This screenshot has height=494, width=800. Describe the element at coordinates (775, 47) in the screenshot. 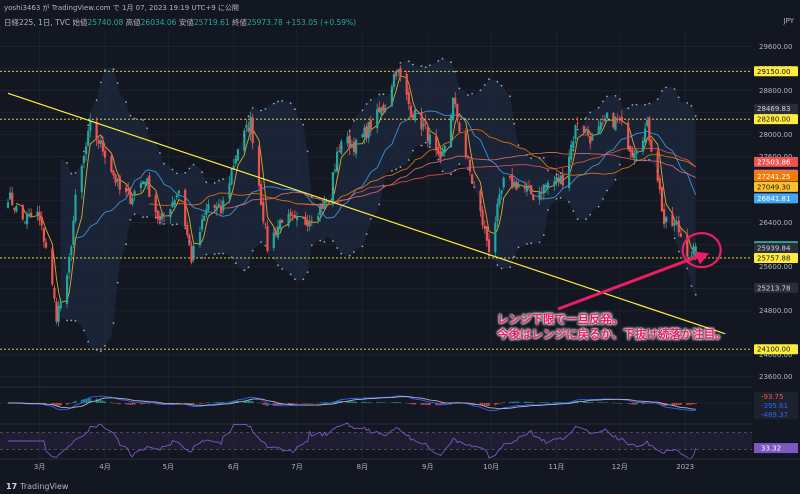

I see `price-tick-label: 29600.00` at that location.